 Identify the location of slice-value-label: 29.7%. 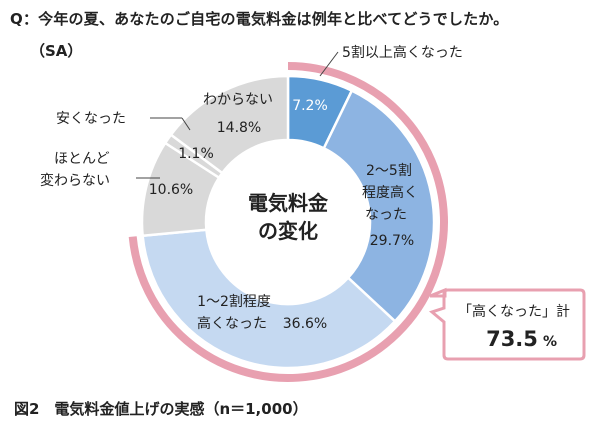
(392, 241).